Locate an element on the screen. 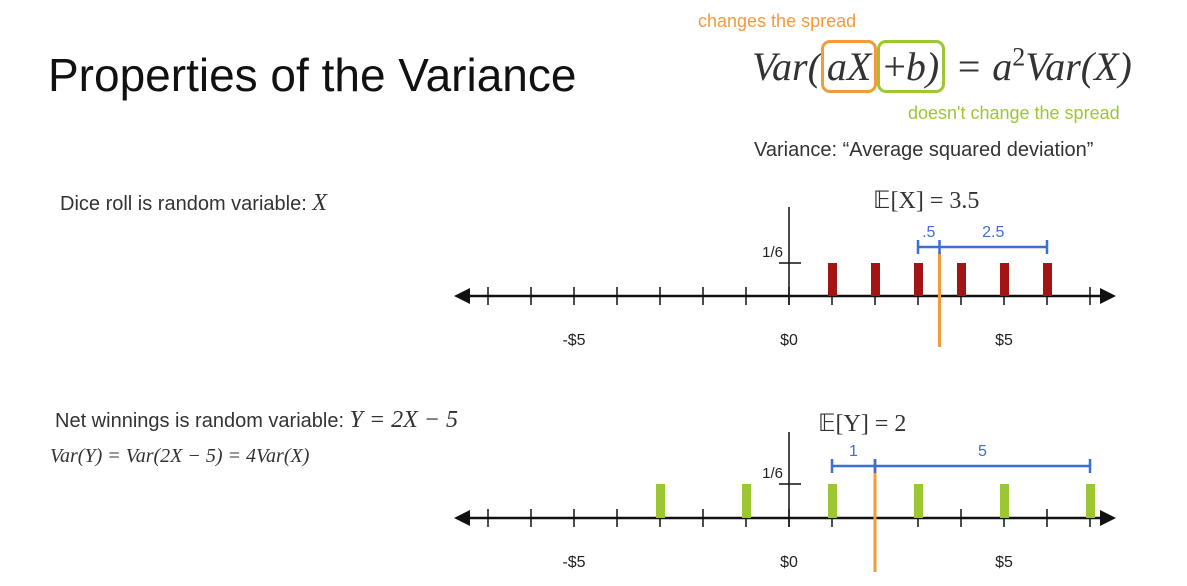 The image size is (1187, 586). winnings-deviation-label-small: 1 is located at coordinates (853, 451).